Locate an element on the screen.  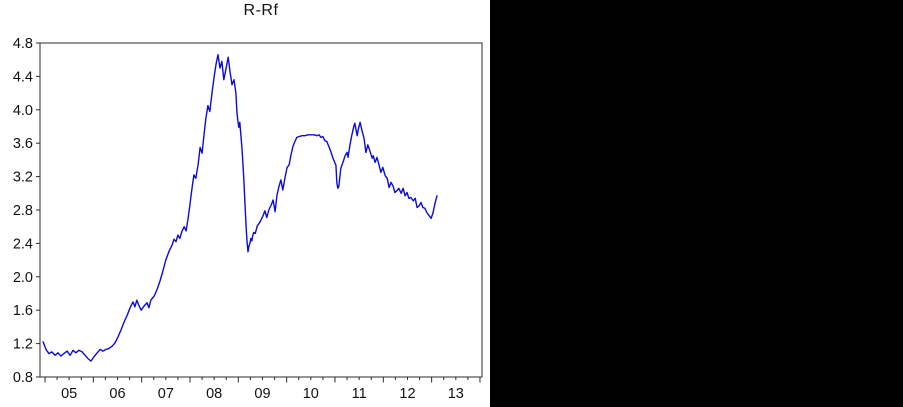
x-tick-label: 12 is located at coordinates (407, 394).